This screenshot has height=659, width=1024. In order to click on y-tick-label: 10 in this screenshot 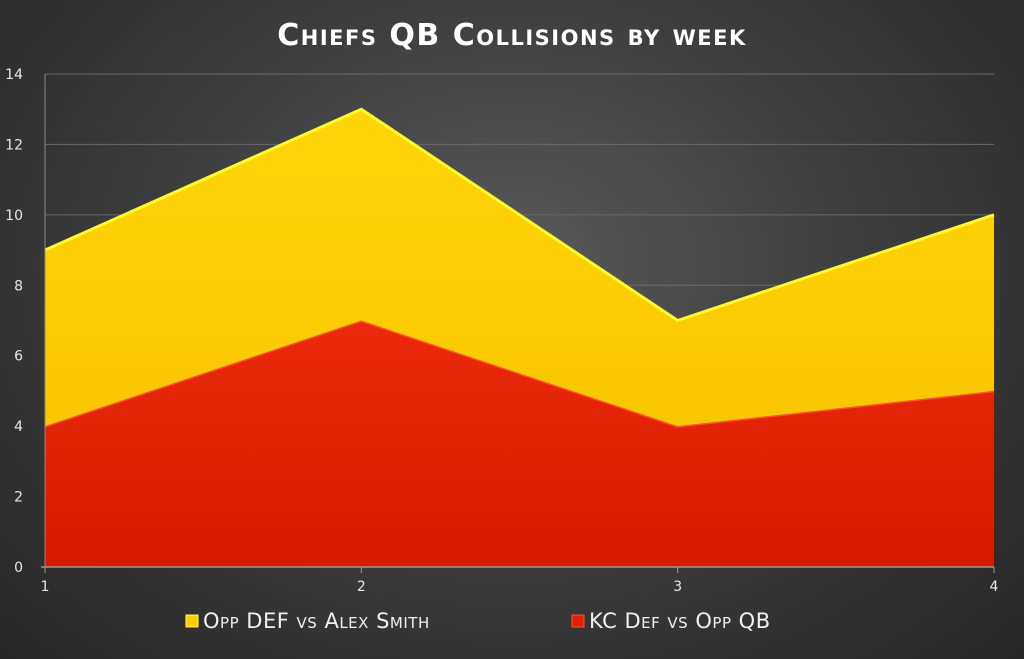, I will do `click(14, 216)`.